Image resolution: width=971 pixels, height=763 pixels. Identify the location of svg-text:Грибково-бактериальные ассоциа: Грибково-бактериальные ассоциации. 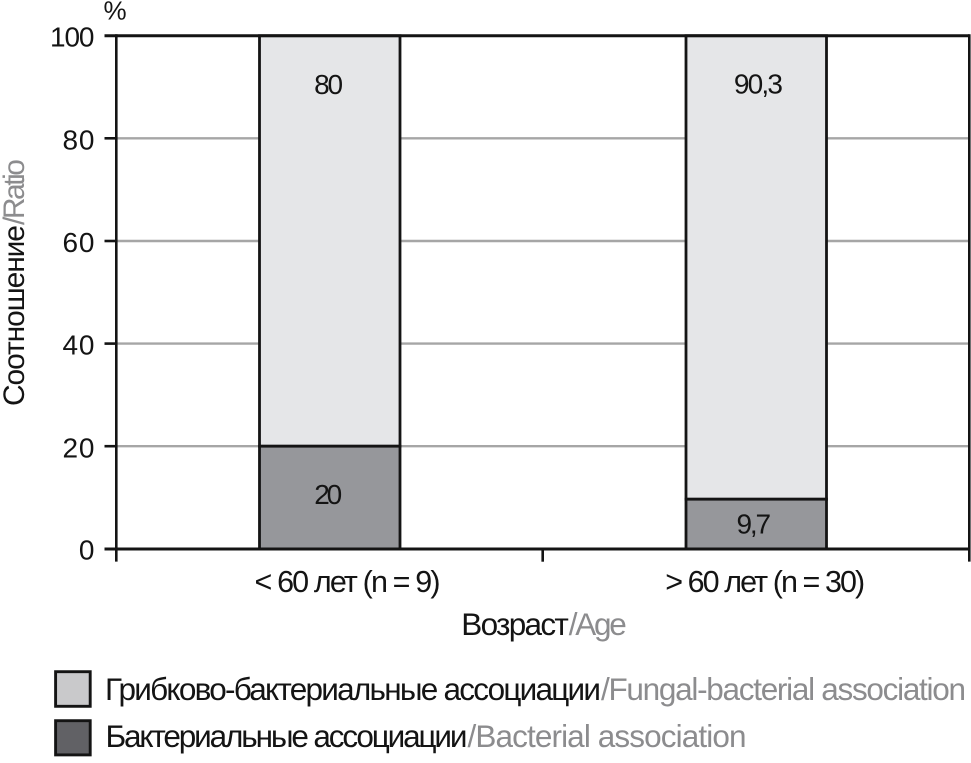
(353, 689).